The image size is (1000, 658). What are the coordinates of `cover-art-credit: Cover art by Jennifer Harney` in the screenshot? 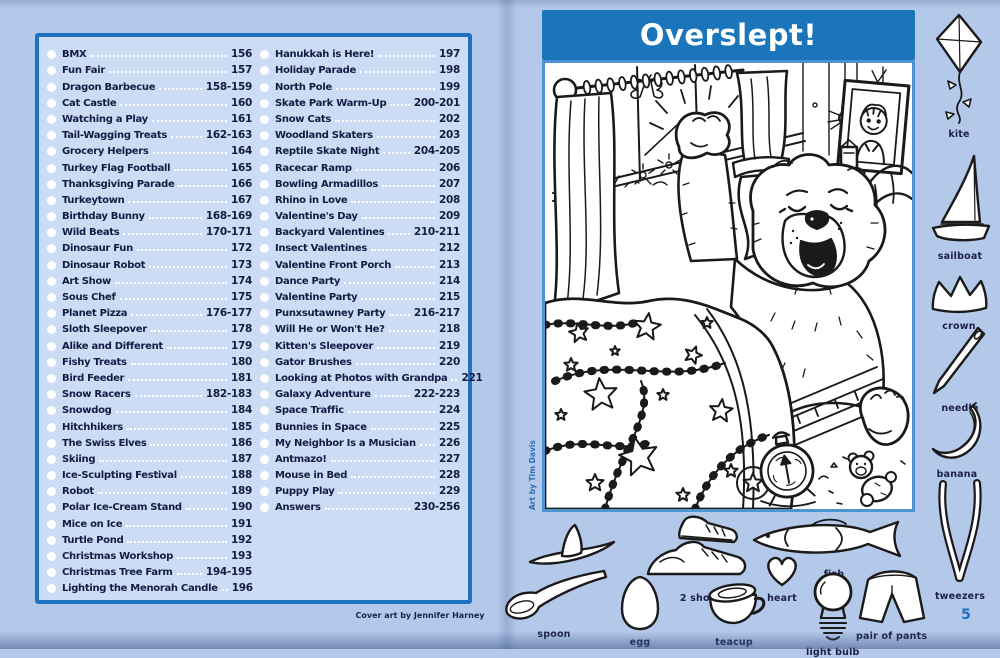 It's located at (420, 615).